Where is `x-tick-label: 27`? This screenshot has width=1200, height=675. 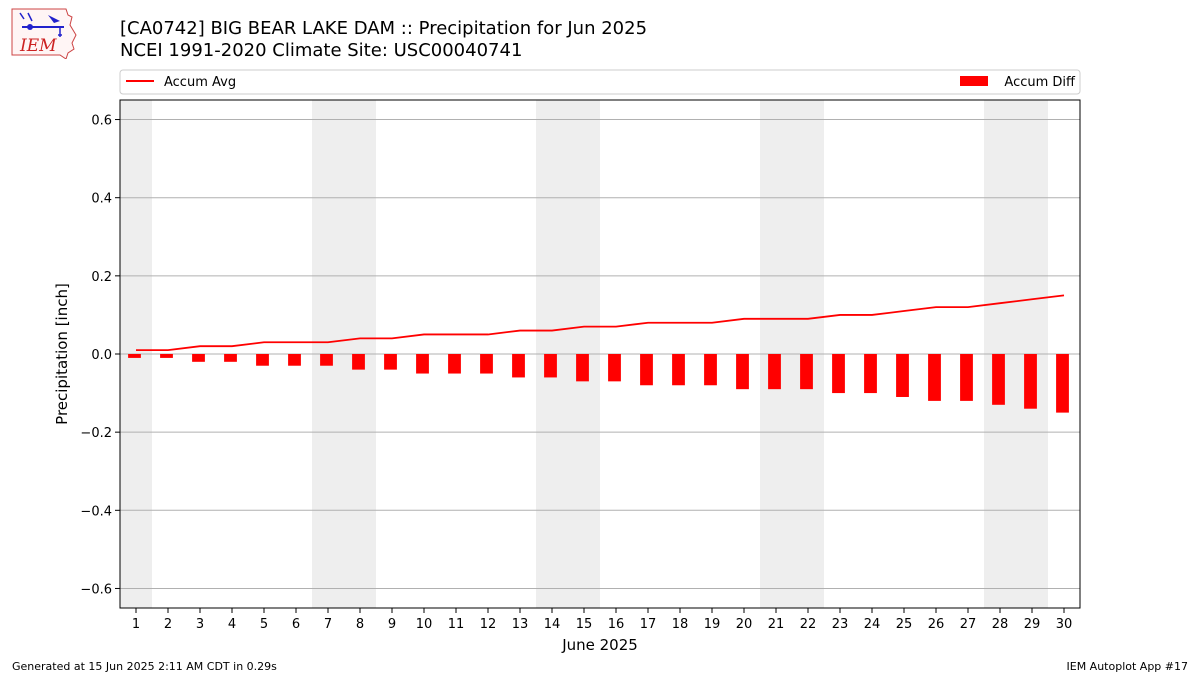
x-tick-label: 27 is located at coordinates (968, 624).